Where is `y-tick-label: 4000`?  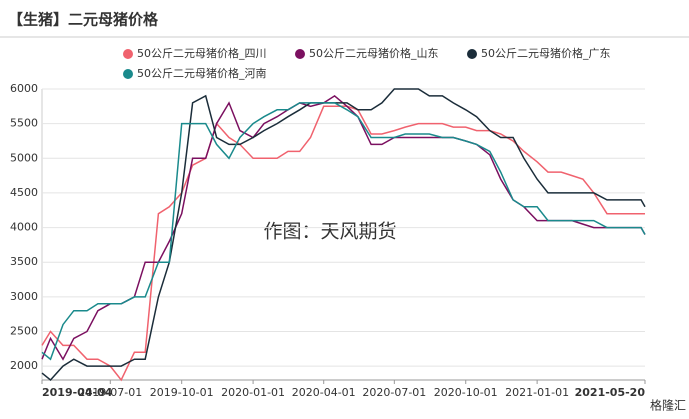
y-tick-label: 4000 is located at coordinates (24, 227).